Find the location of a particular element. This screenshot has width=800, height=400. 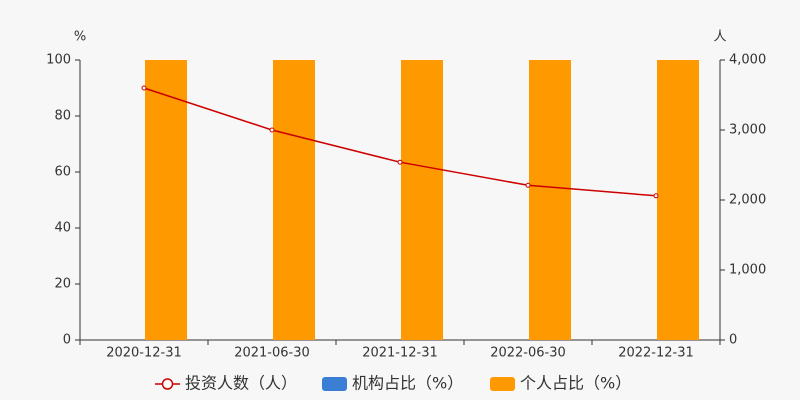

y2-tick-label: 4,000 is located at coordinates (747, 60).